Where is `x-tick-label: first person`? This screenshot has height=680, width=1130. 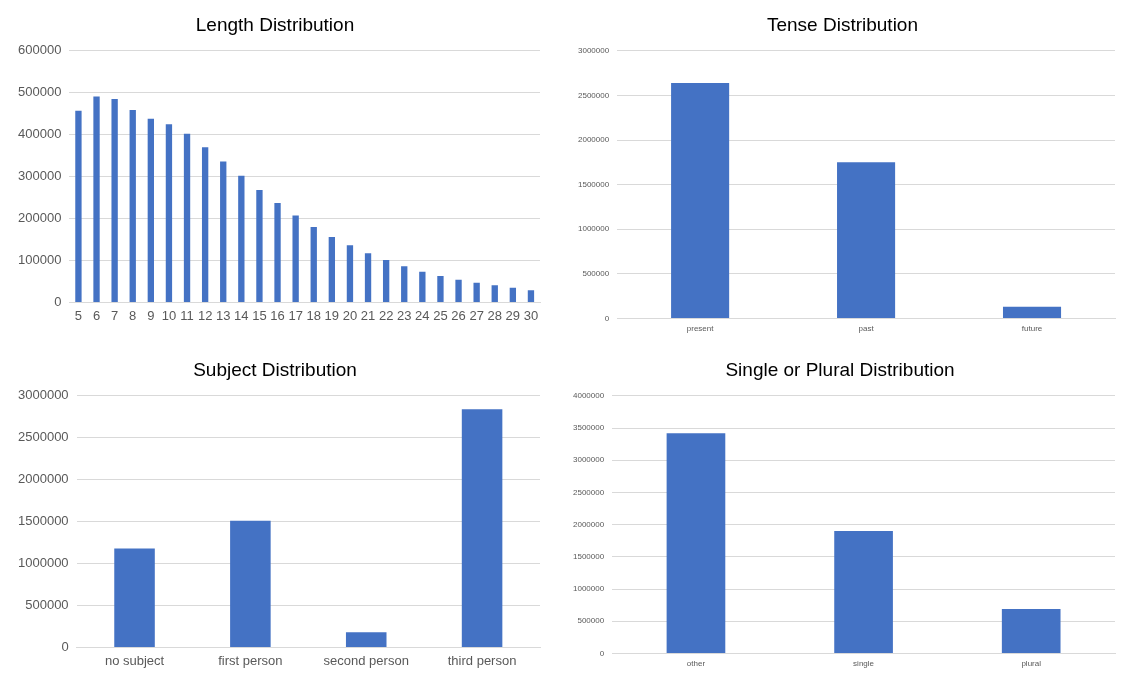
x-tick-label: first person is located at coordinates (250, 660).